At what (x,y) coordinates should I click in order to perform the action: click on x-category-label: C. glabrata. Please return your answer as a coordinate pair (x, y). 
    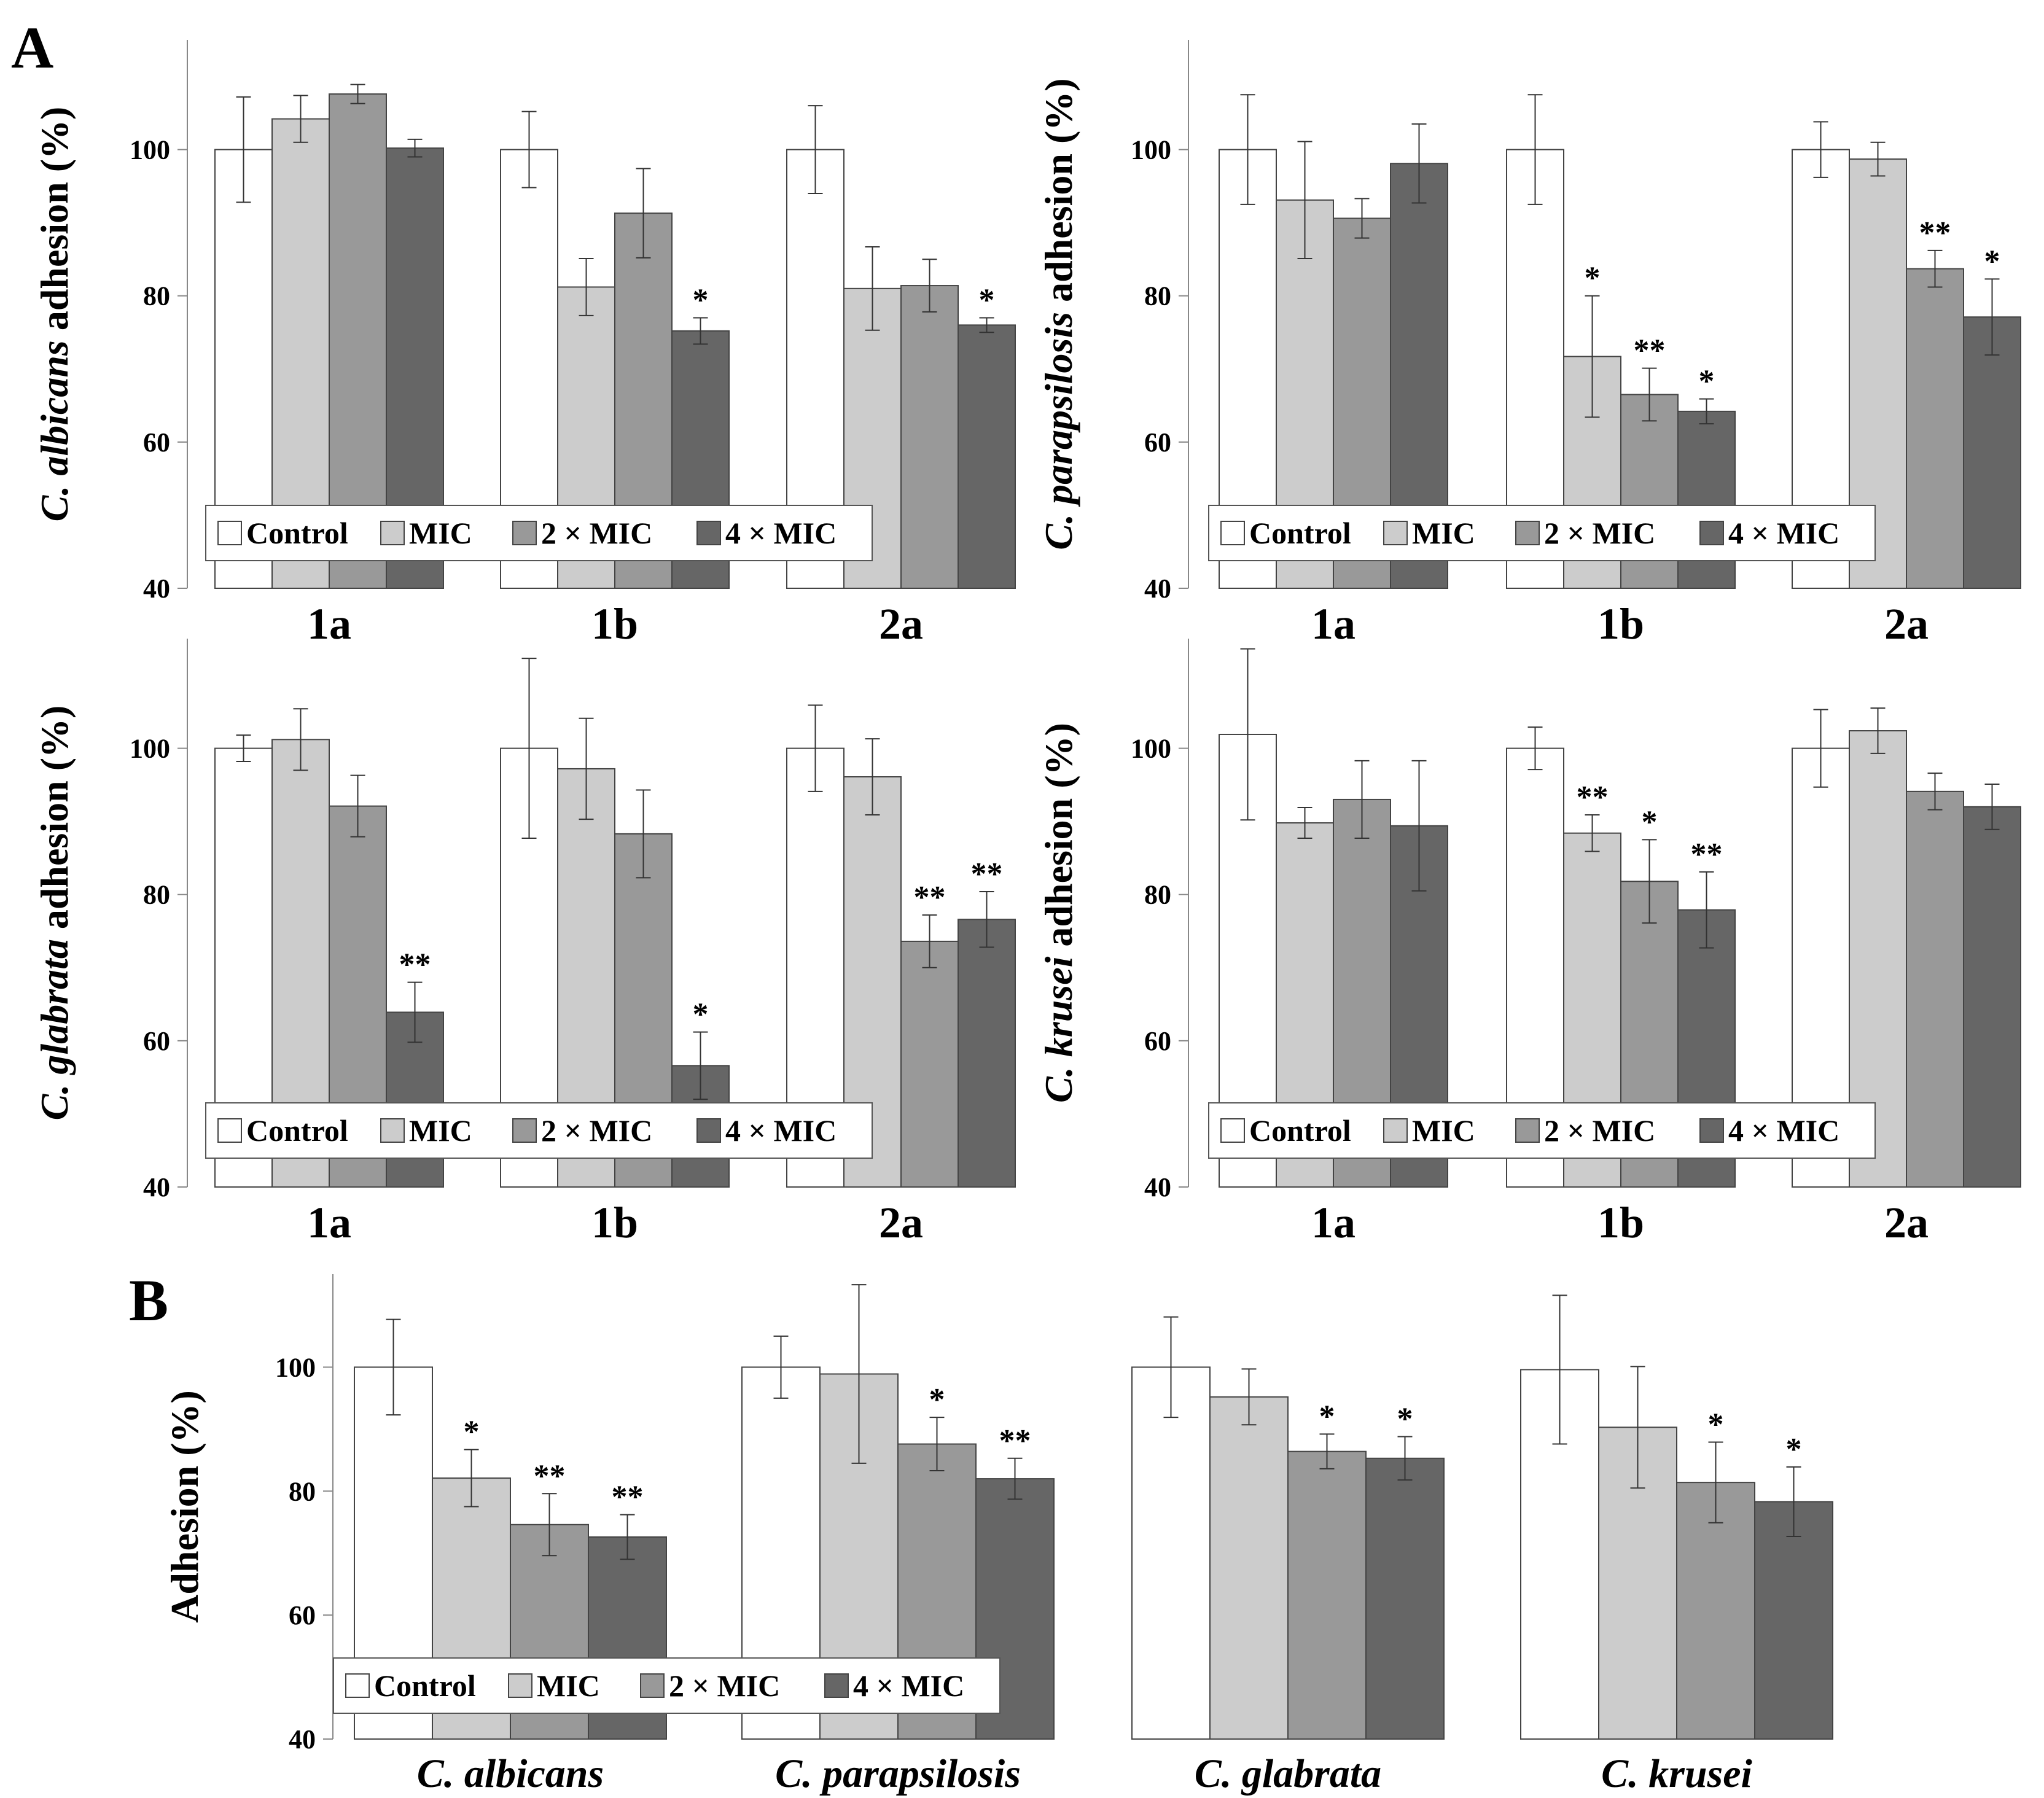
    Looking at the image, I should click on (1288, 1773).